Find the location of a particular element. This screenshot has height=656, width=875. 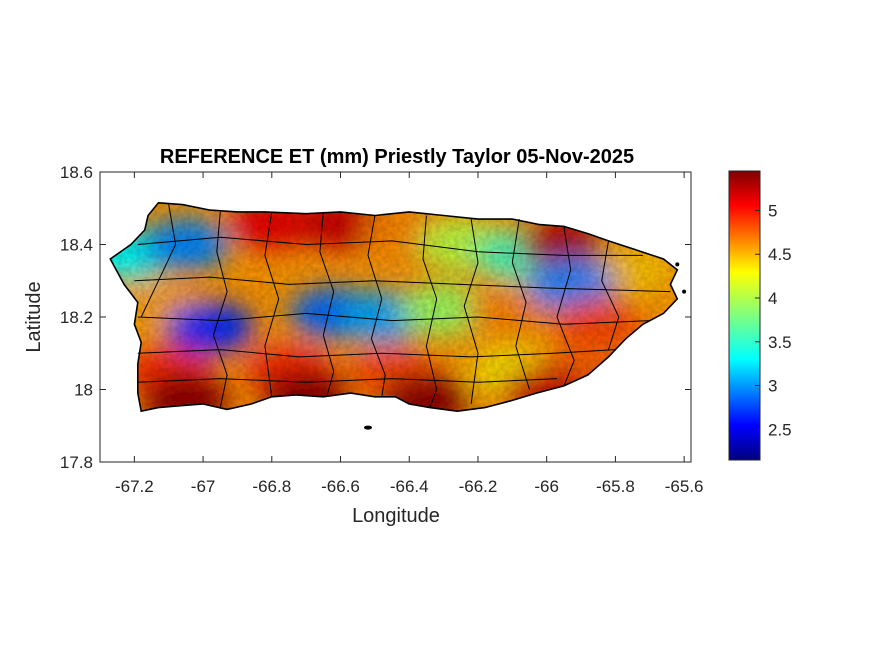

y-tick-label-4: 18.6 is located at coordinates (76, 172).